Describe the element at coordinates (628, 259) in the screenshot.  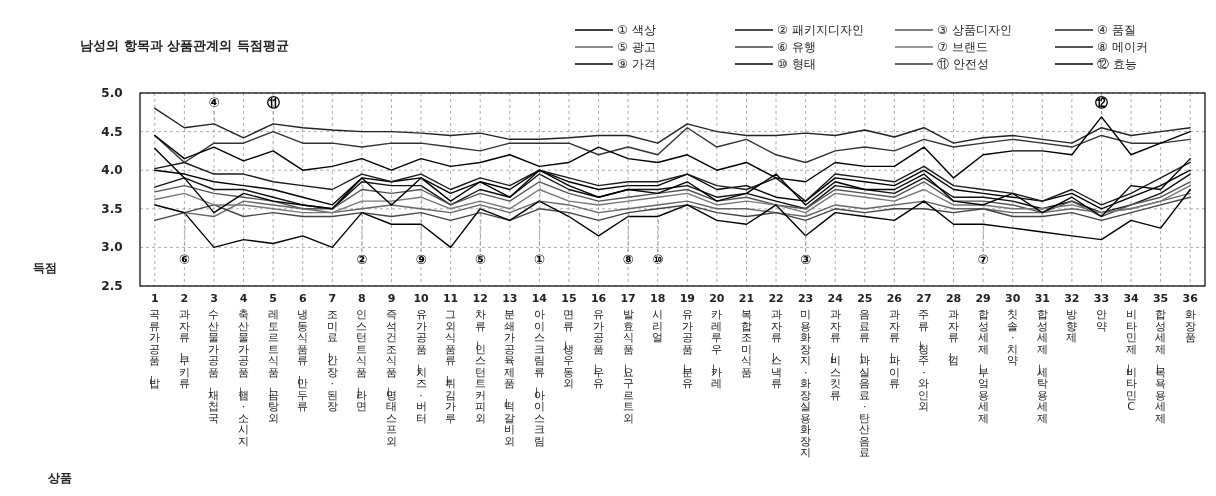
I see `annotation: ⑧` at that location.